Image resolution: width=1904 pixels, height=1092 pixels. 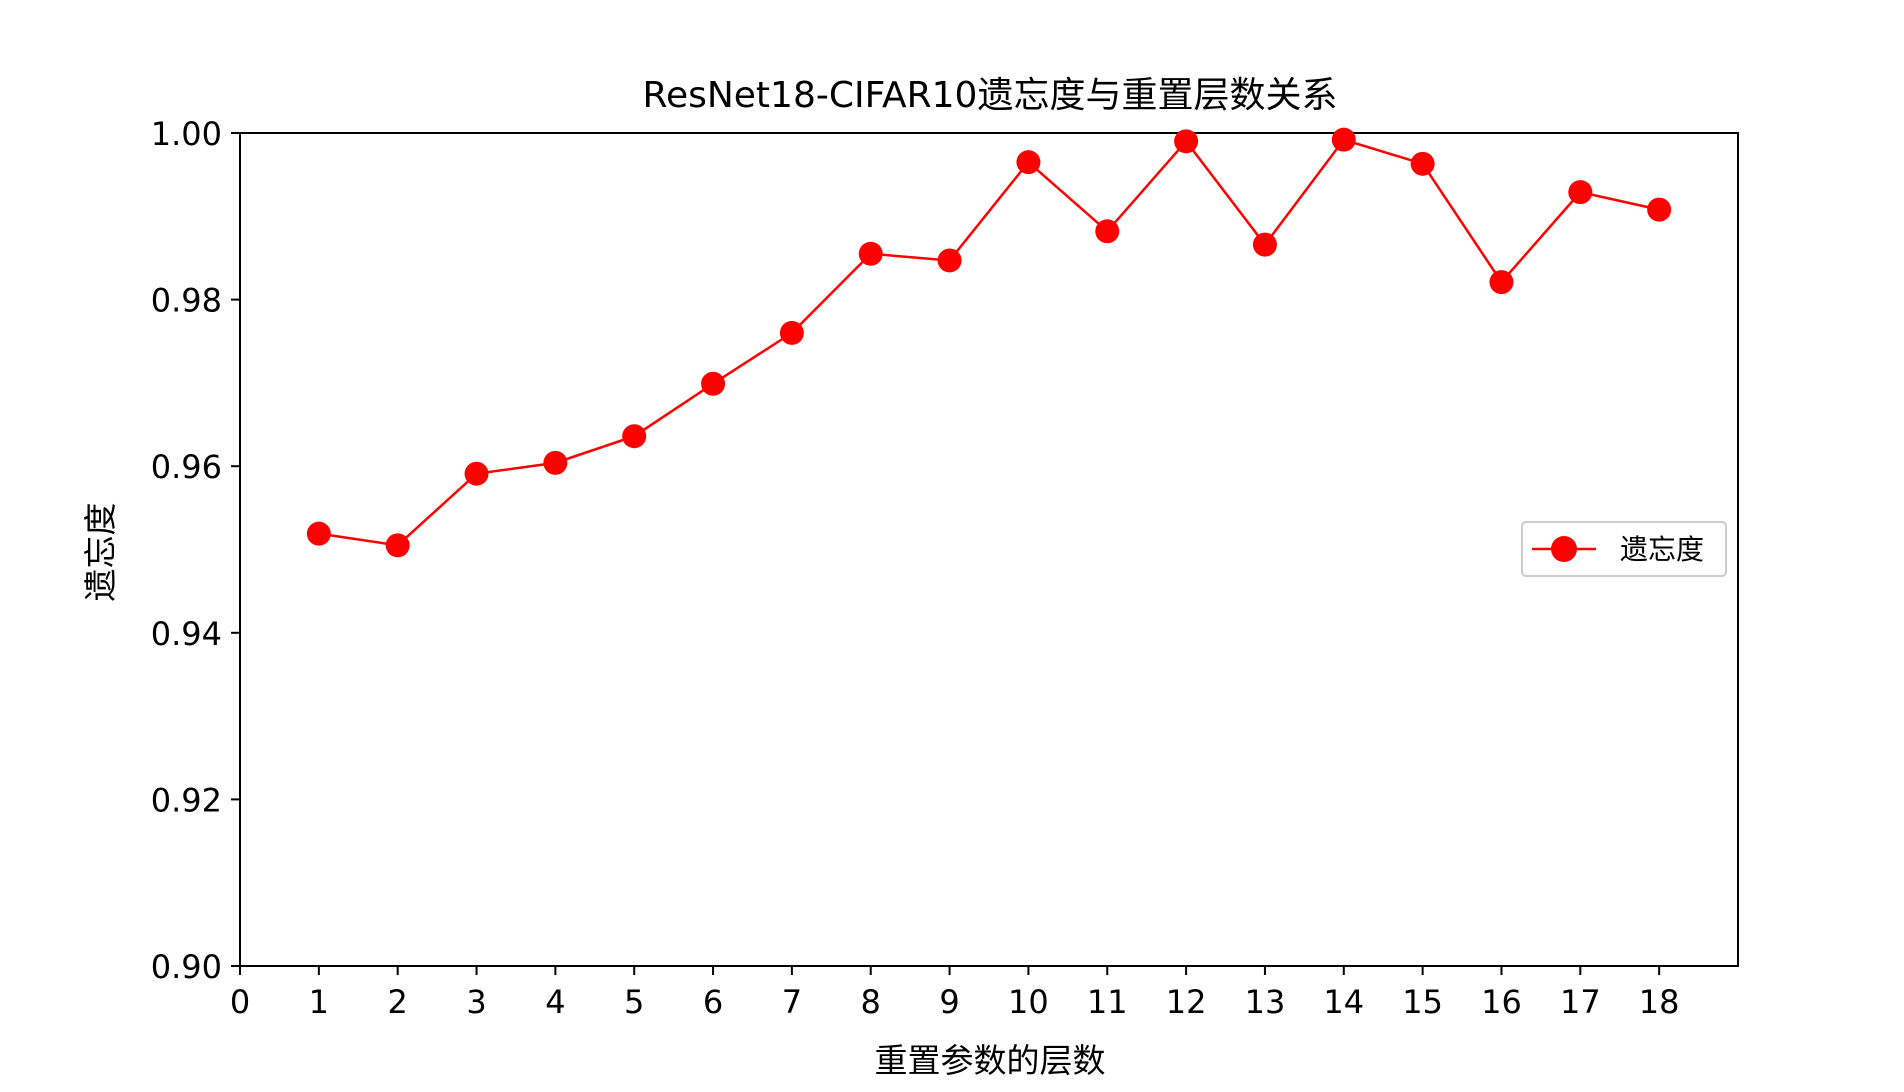 What do you see at coordinates (792, 1002) in the screenshot?
I see `x-tick-label: 7` at bounding box center [792, 1002].